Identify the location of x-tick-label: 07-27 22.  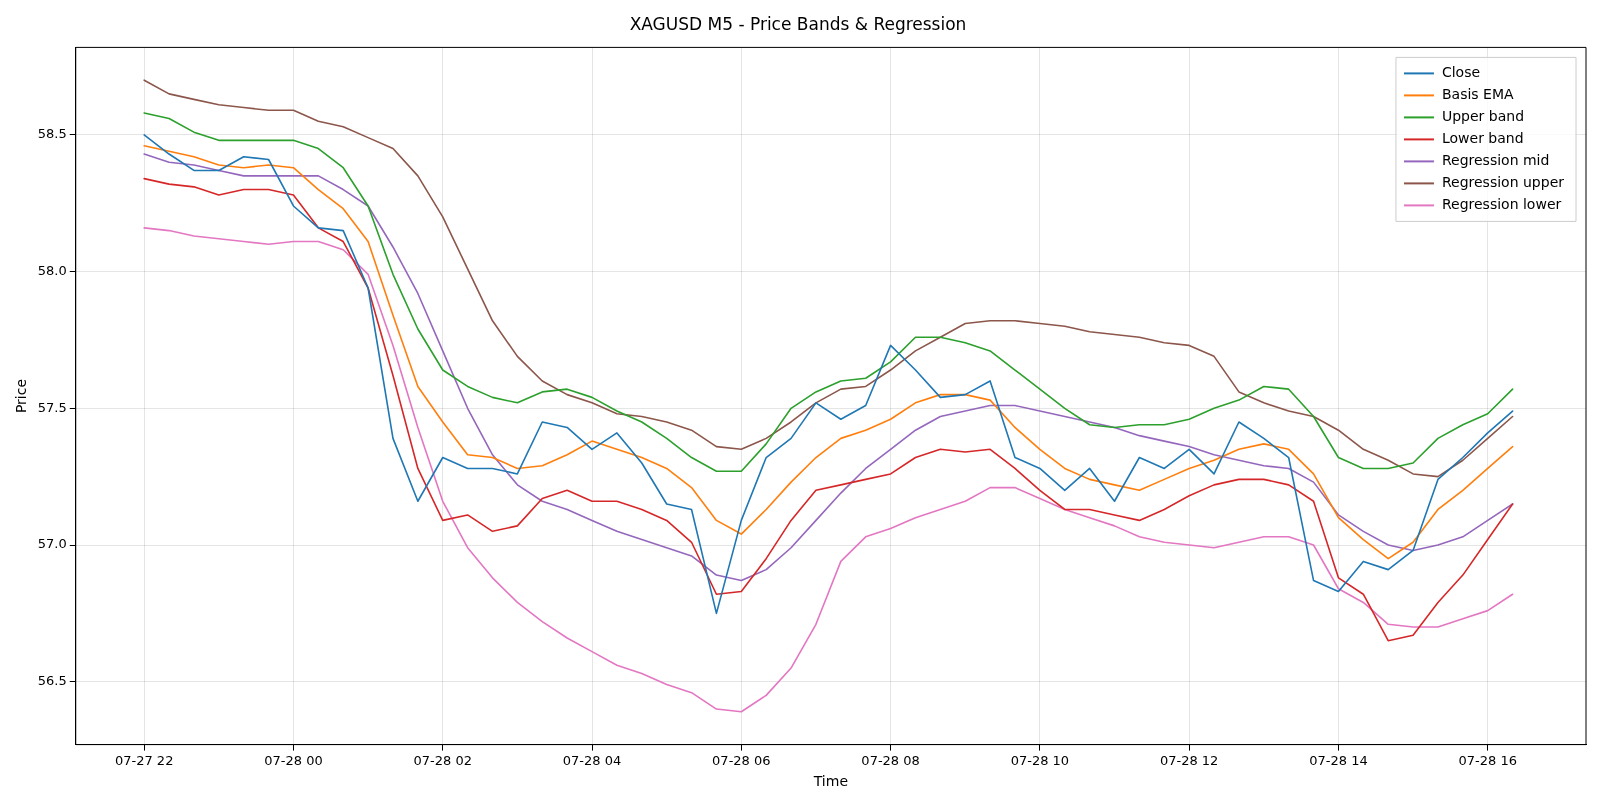
(144, 760).